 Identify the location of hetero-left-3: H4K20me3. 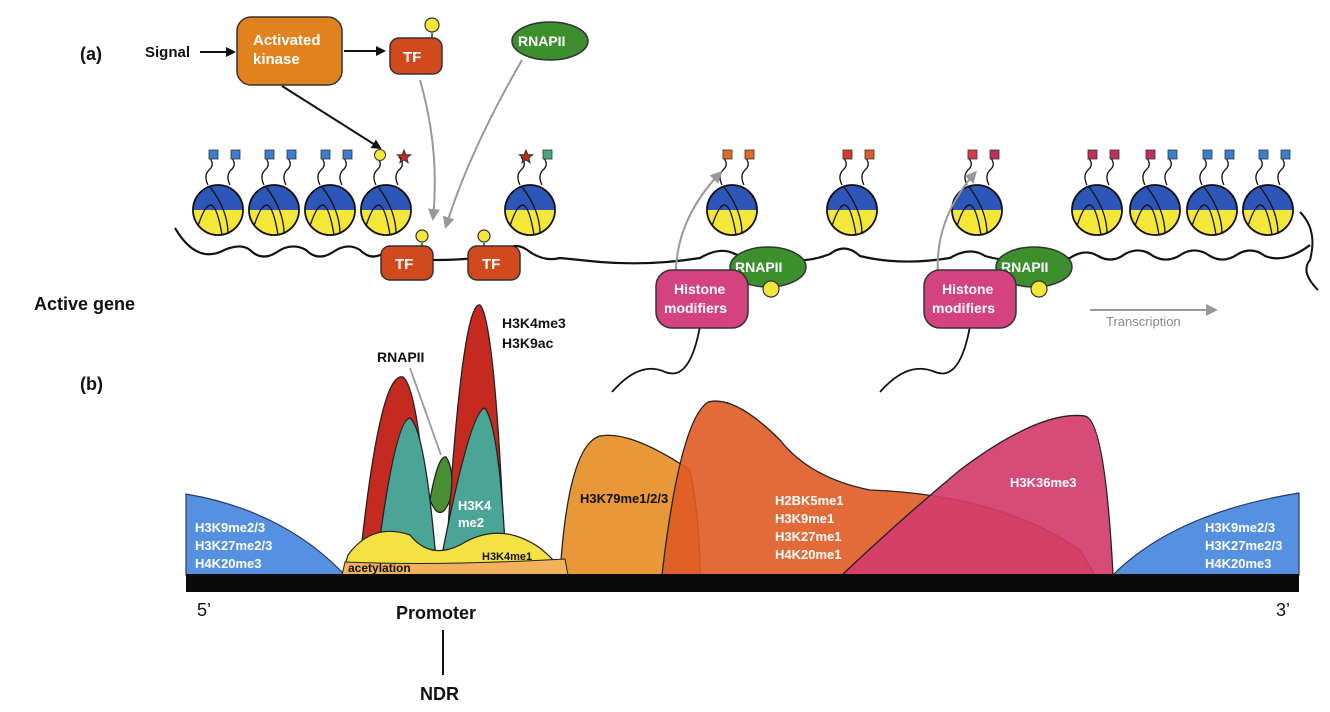
(228, 563).